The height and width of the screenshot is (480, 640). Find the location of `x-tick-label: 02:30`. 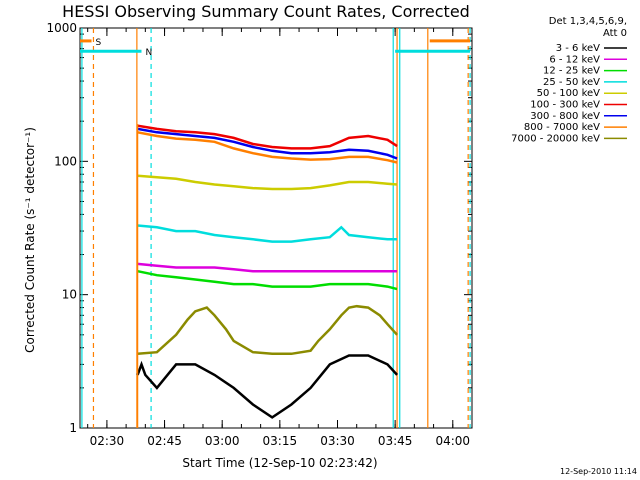

x-tick-label: 02:30 is located at coordinates (107, 441).